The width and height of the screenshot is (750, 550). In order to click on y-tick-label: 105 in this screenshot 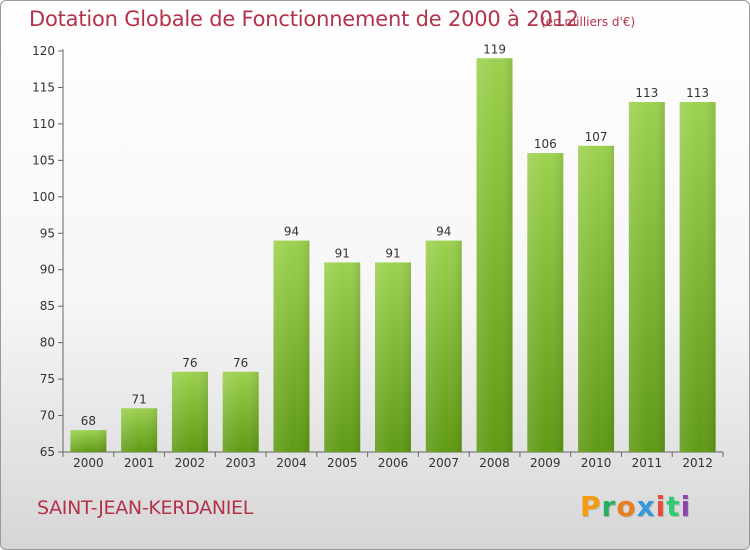, I will do `click(43, 160)`.